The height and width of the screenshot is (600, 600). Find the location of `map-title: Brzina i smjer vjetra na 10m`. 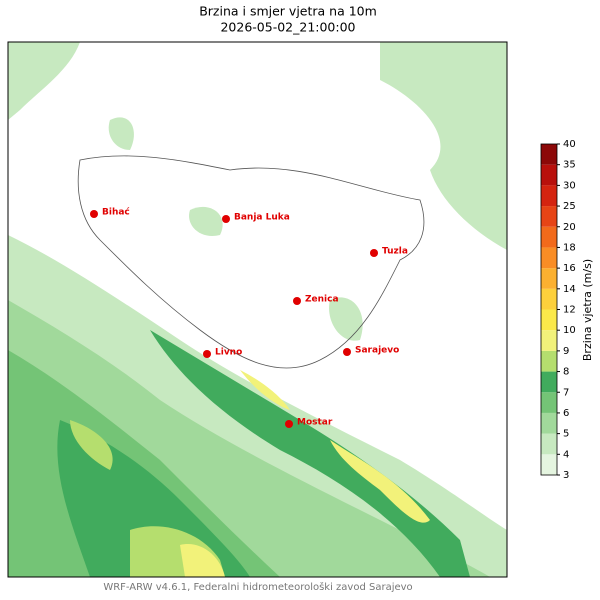

map-title: Brzina i smjer vjetra na 10m is located at coordinates (288, 11).